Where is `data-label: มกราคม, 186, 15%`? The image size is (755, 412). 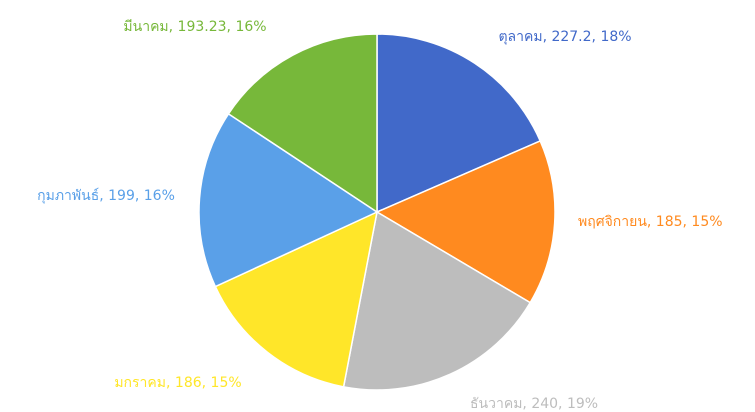
data-label: มกราคม, 186, 15% is located at coordinates (177, 383).